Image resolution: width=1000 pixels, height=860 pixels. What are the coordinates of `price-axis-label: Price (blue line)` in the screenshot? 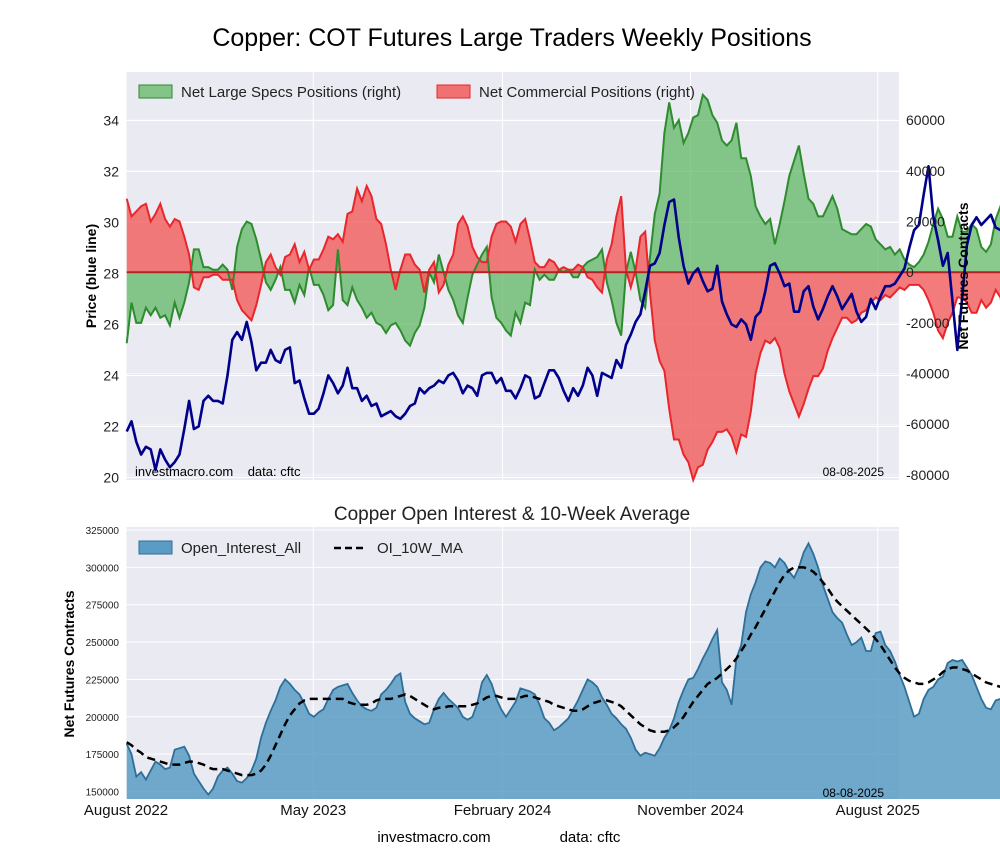 It's located at (91, 276).